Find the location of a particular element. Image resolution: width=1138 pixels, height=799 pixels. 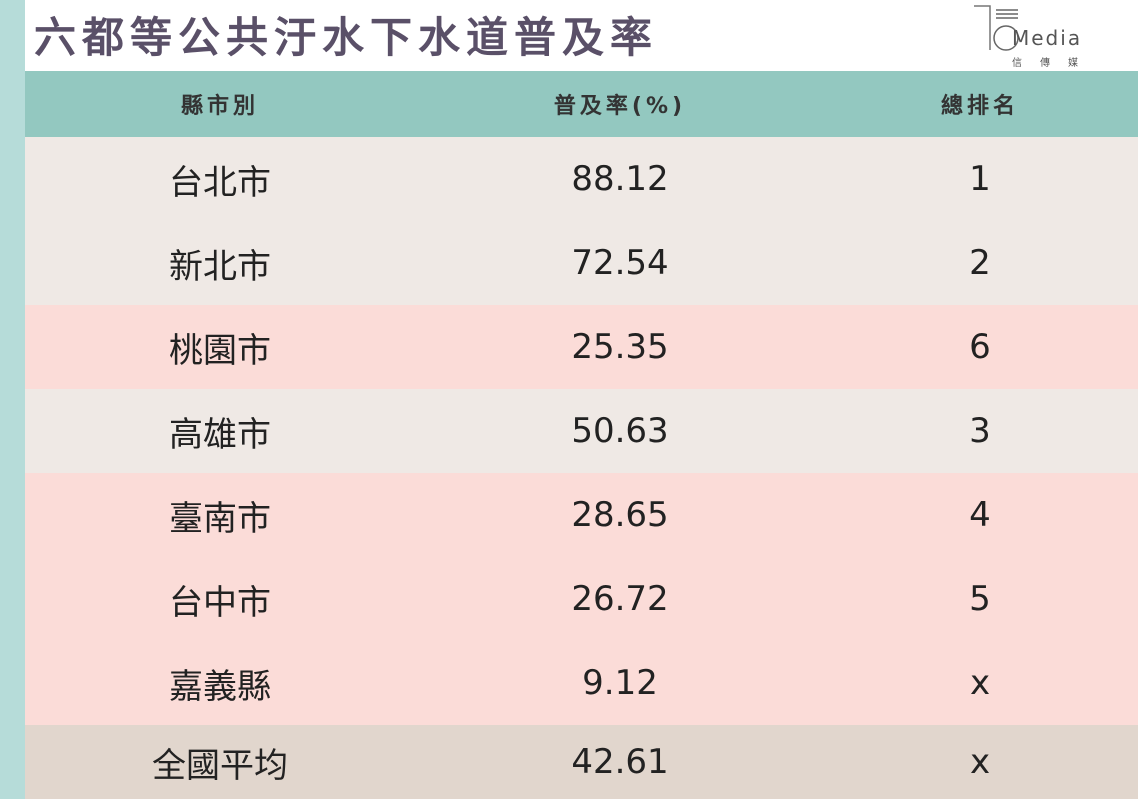

cell-city: 高雄市 is located at coordinates (220, 434).